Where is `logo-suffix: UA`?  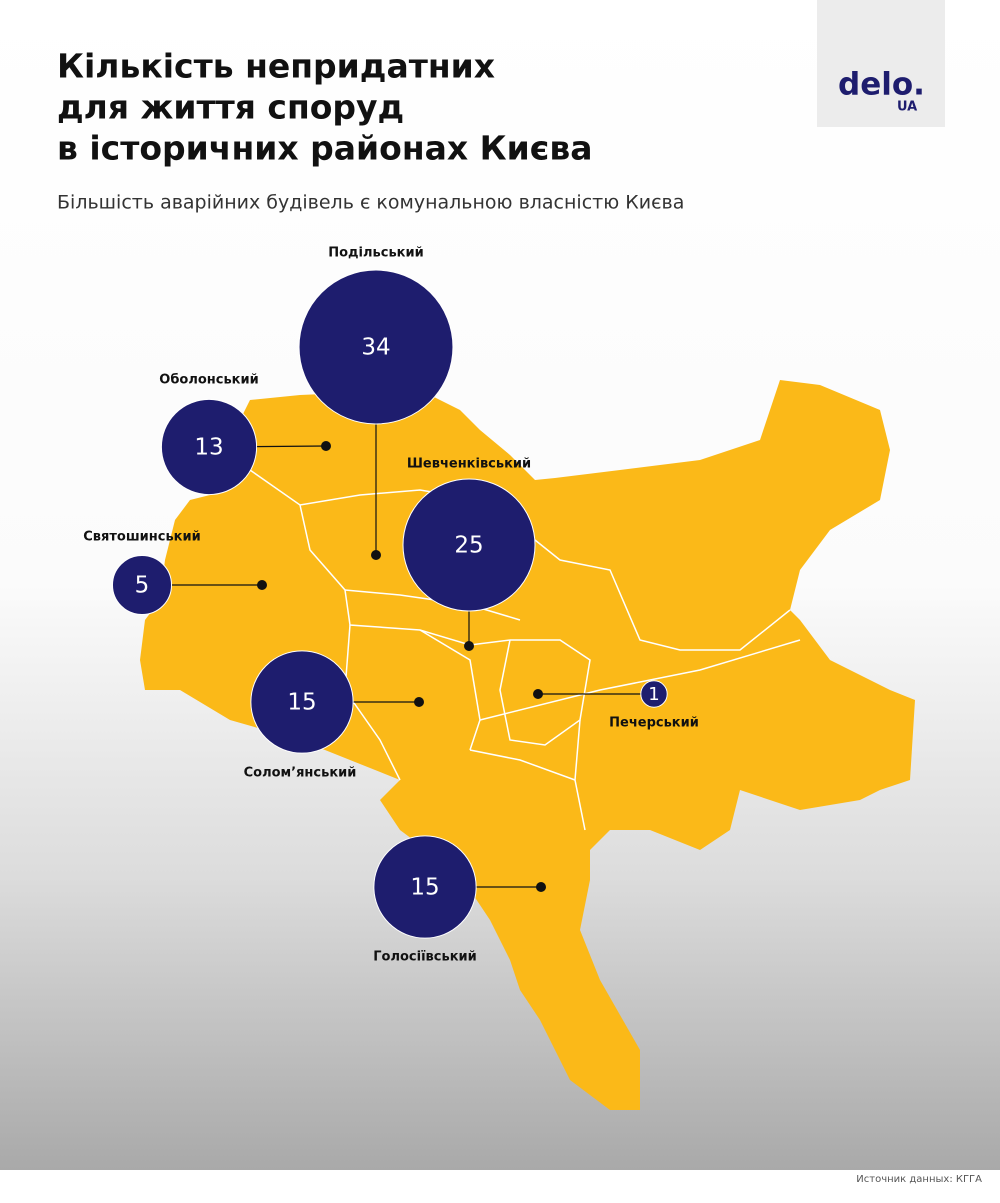 logo-suffix: UA is located at coordinates (907, 107).